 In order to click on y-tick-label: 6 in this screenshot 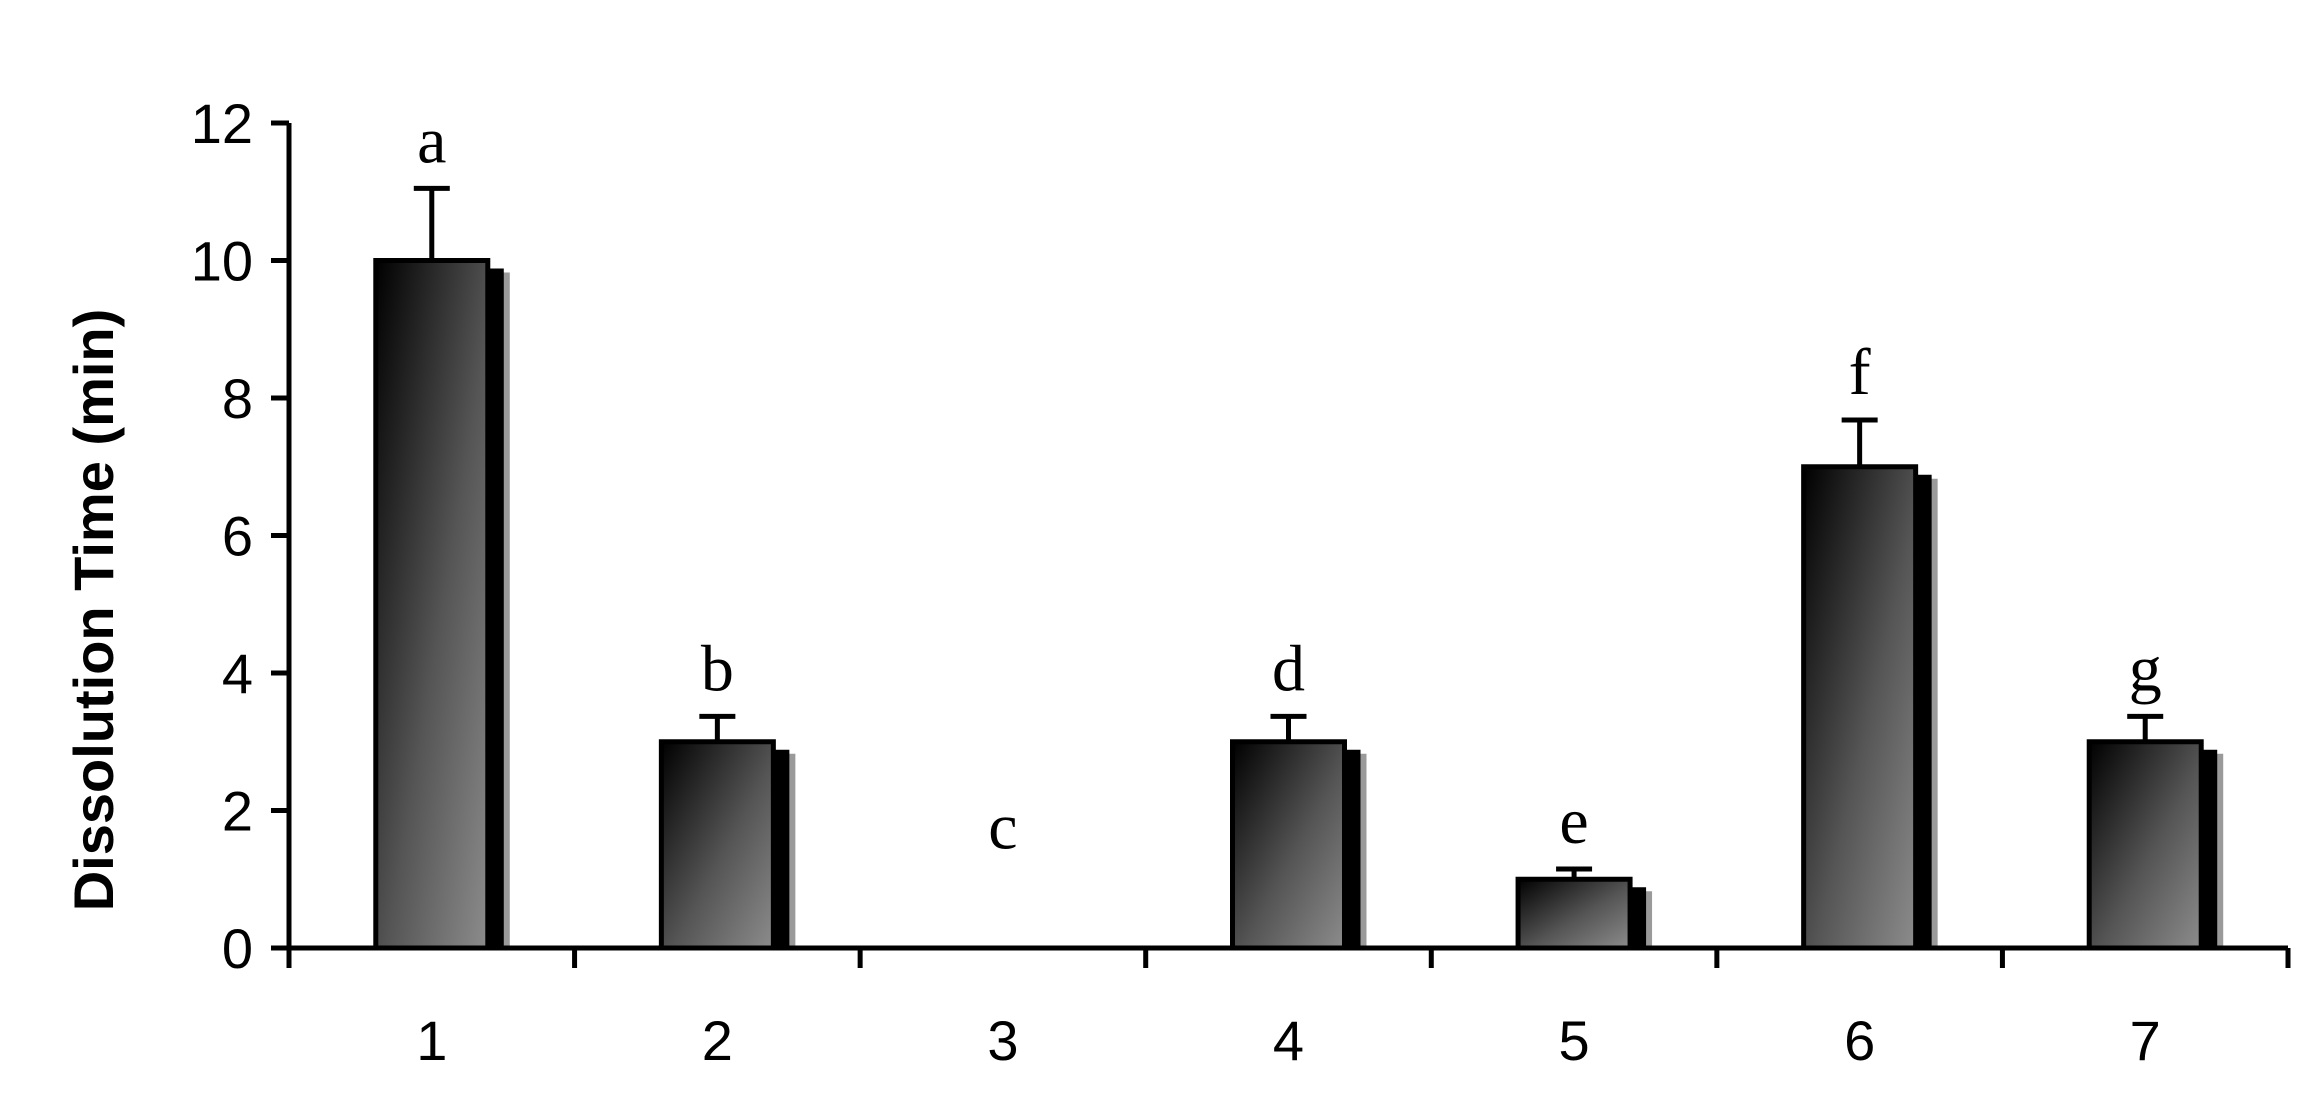, I will do `click(237, 536)`.